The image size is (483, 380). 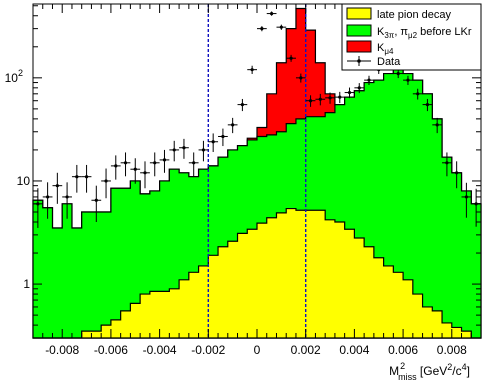 What do you see at coordinates (385, 49) in the screenshot?
I see `legend-label: Kμ4` at bounding box center [385, 49].